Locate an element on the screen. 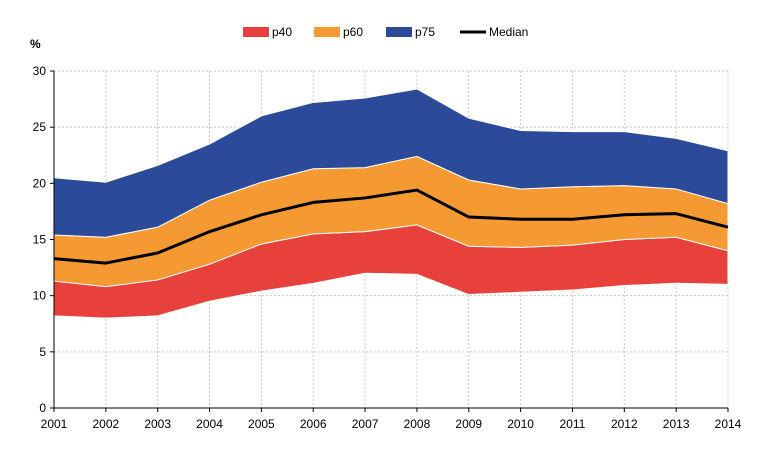  x-tick-label: 2005 is located at coordinates (261, 424).